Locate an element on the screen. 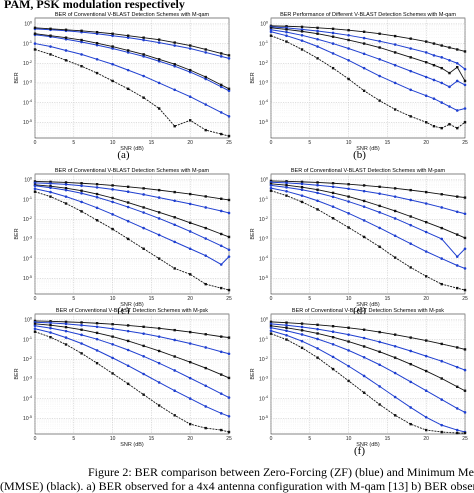 This screenshot has width=474, height=493. grid-lines is located at coordinates (132, 234).